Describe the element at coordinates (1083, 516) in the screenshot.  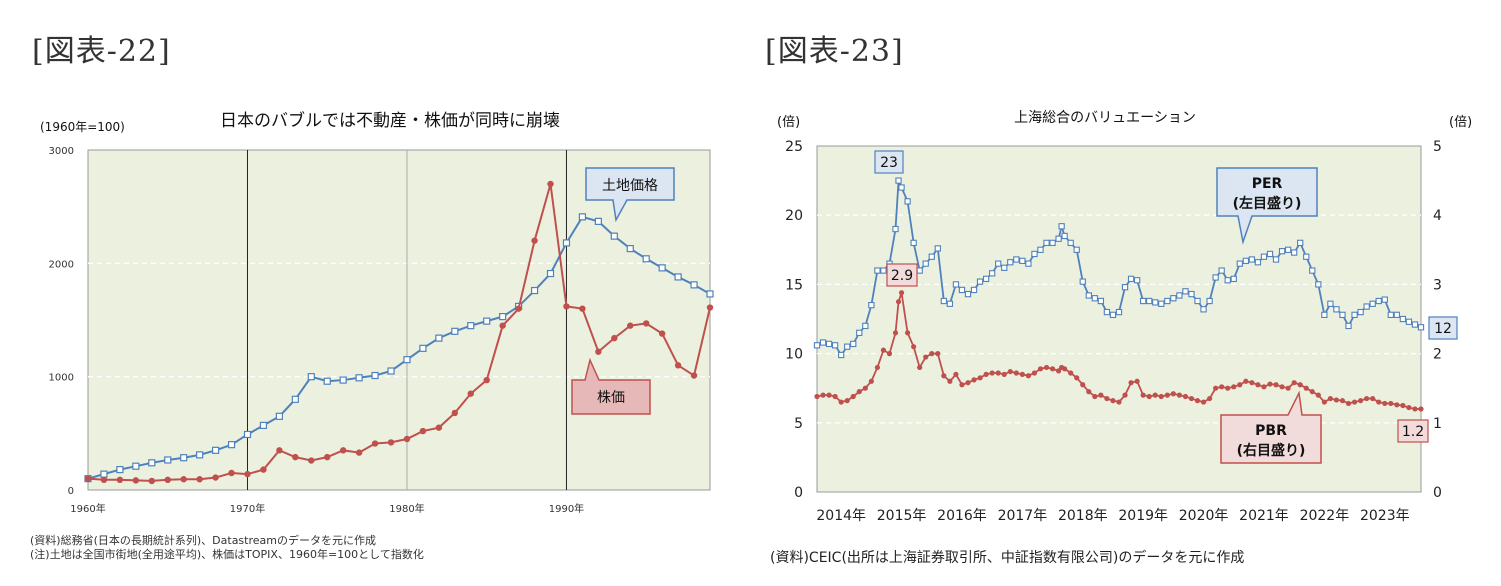
I see `x-tick-label: 2018年` at that location.